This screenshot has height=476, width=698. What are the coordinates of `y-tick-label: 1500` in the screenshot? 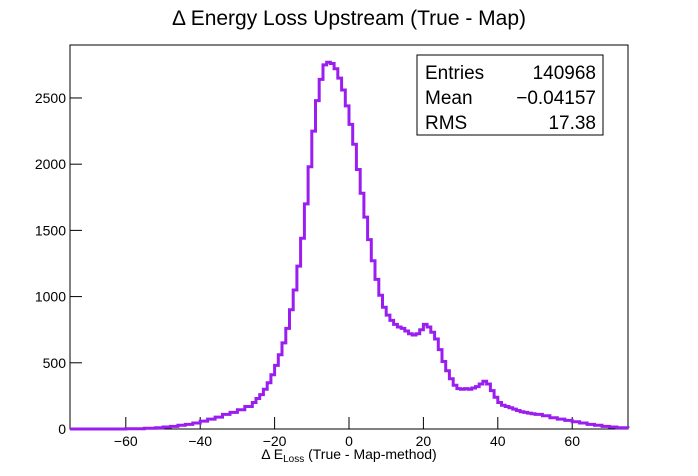 It's located at (50, 230).